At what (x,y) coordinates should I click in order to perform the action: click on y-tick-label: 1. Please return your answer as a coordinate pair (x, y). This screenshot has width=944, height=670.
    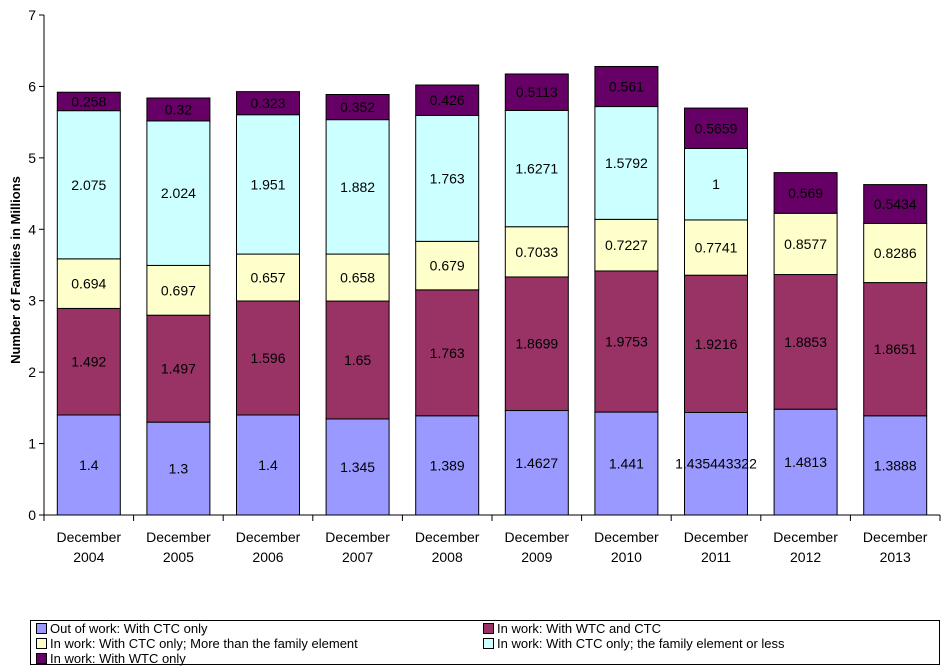
    Looking at the image, I should click on (32, 444).